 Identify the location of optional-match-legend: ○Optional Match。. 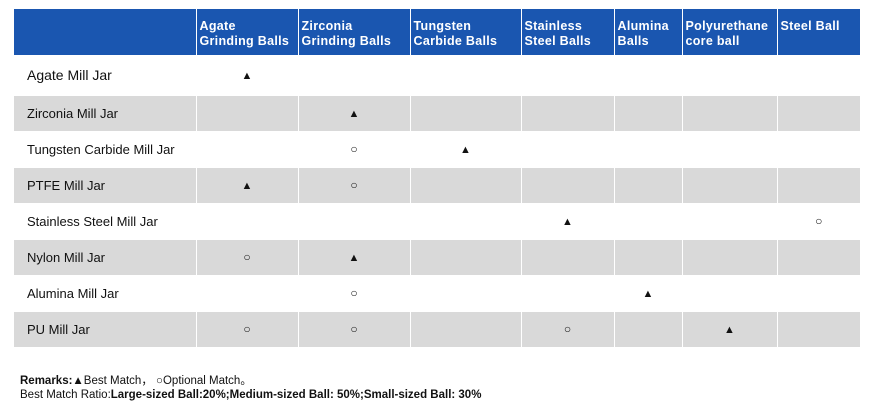
(204, 381).